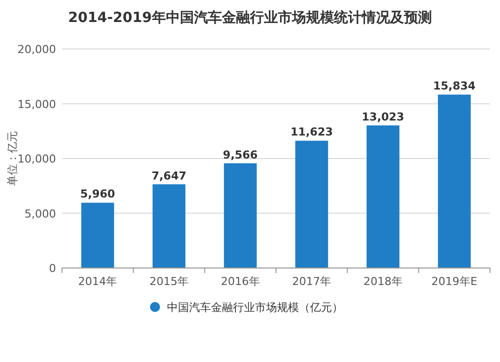 The height and width of the screenshot is (362, 500). Describe the element at coordinates (454, 281) in the screenshot. I see `x-tick-label: 2019年E` at that location.